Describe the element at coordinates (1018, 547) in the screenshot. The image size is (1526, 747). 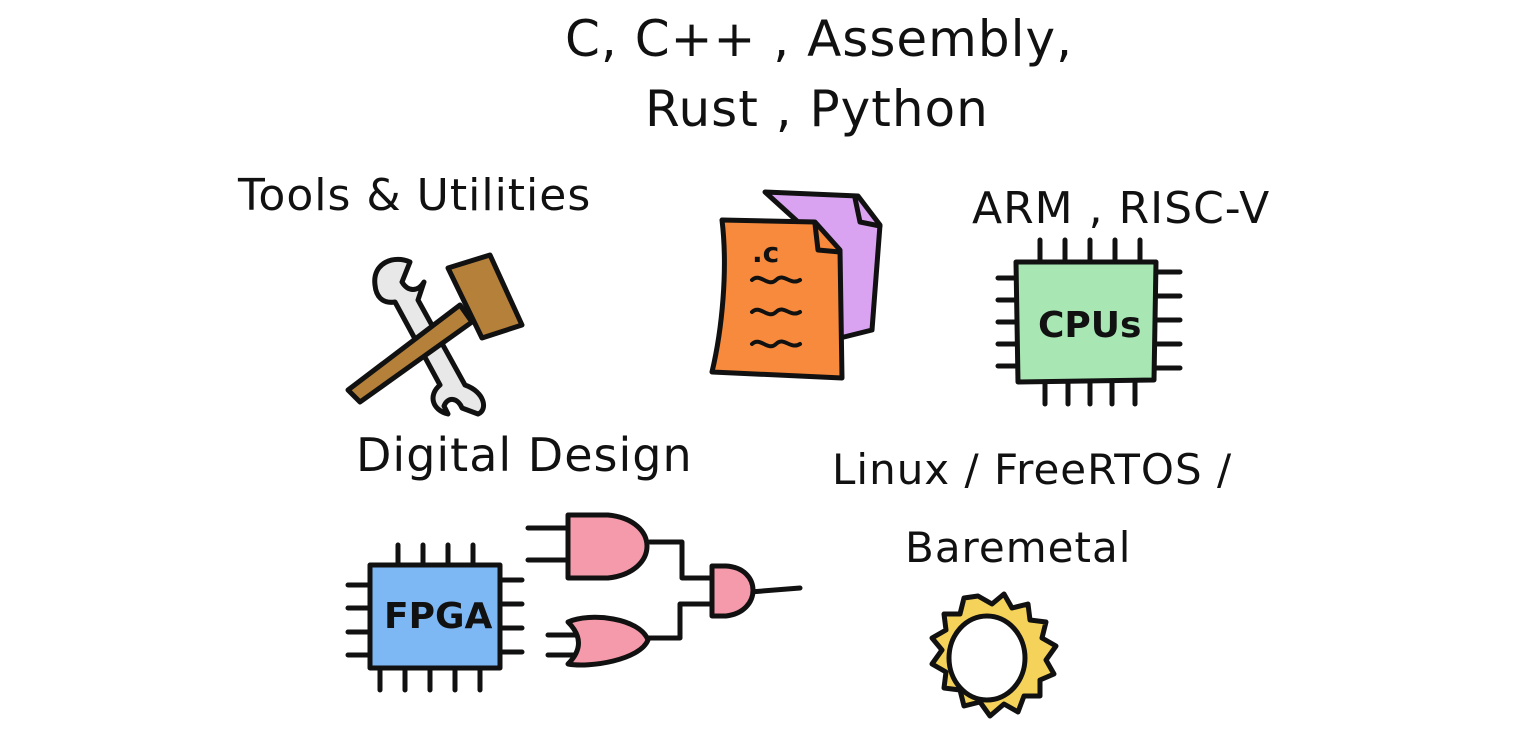
I see `os-line-2: Baremetal` at that location.